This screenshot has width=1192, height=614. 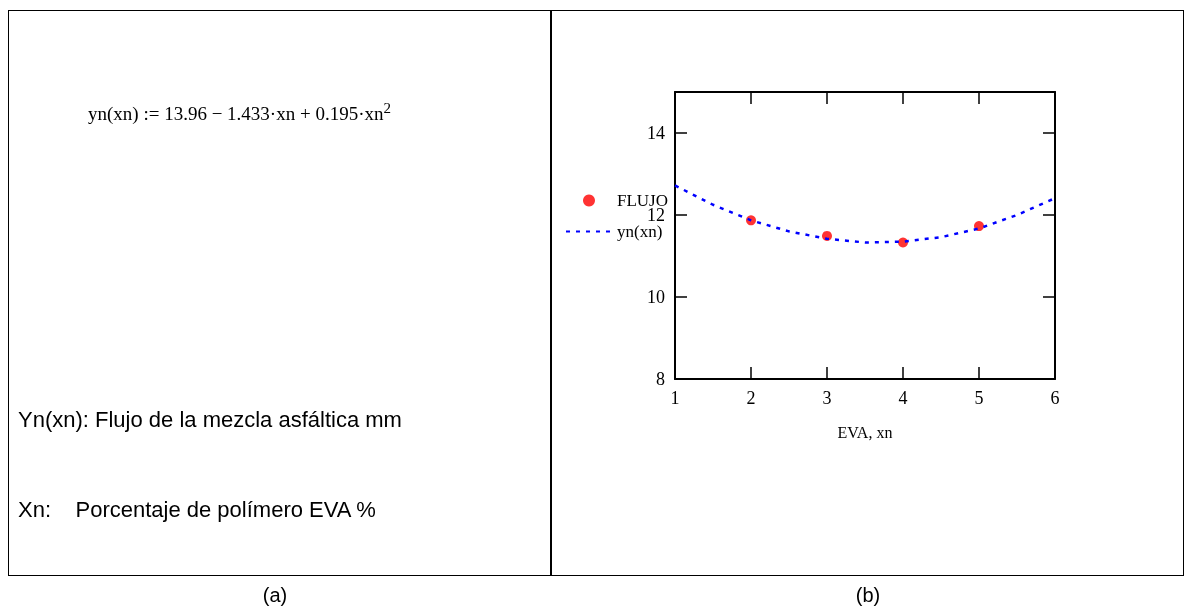 What do you see at coordinates (640, 231) in the screenshot?
I see `legend-label: yn(xn)` at bounding box center [640, 231].